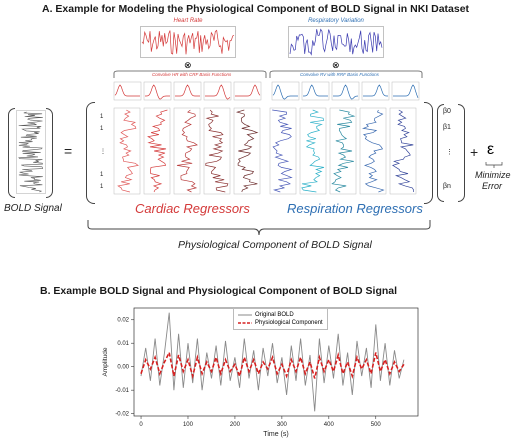 Image resolution: width=520 pixels, height=440 pixels. Describe the element at coordinates (122, 415) in the screenshot. I see `y-tick-label: -0.02` at that location.